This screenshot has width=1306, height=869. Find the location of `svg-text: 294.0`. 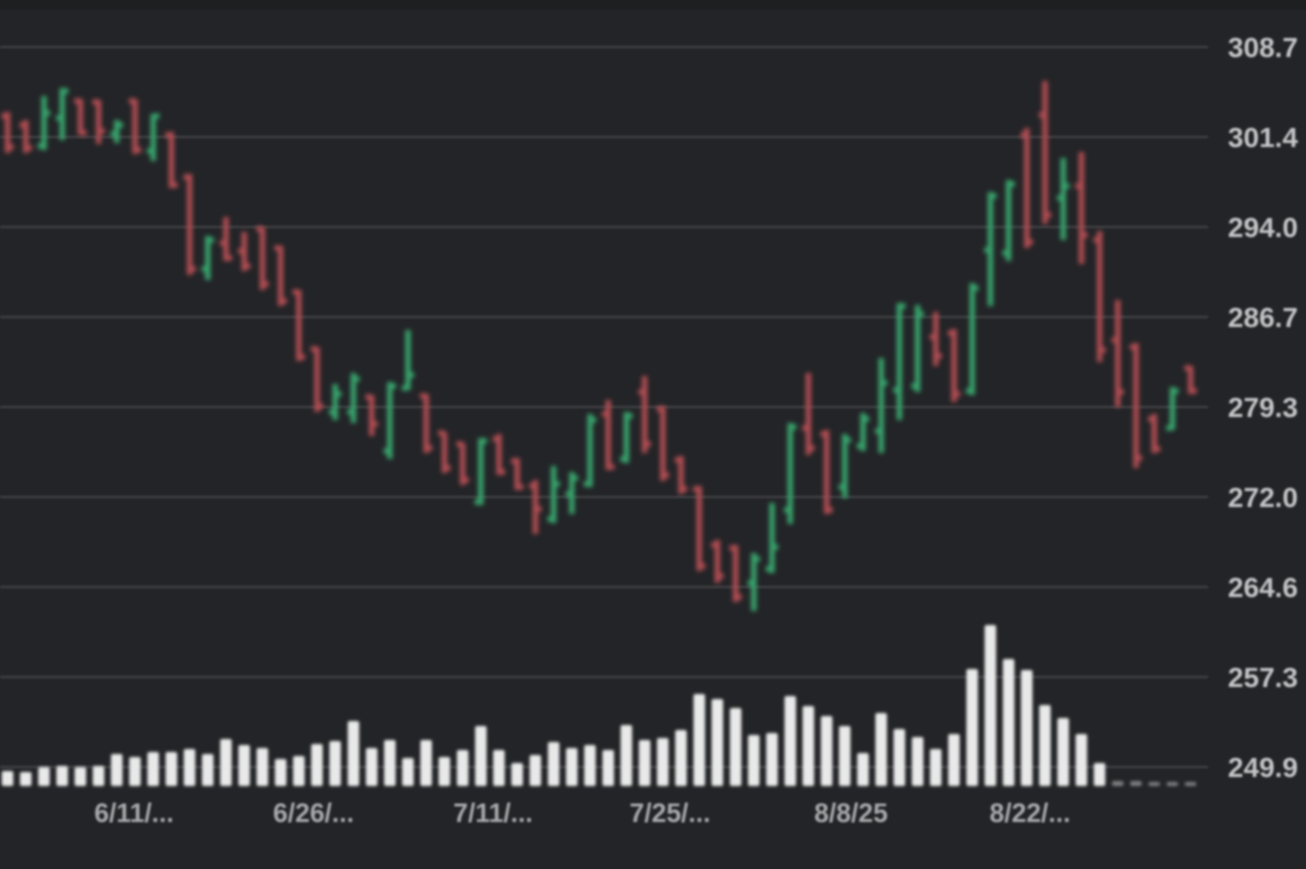

svg-text: 294.0 is located at coordinates (1263, 227).